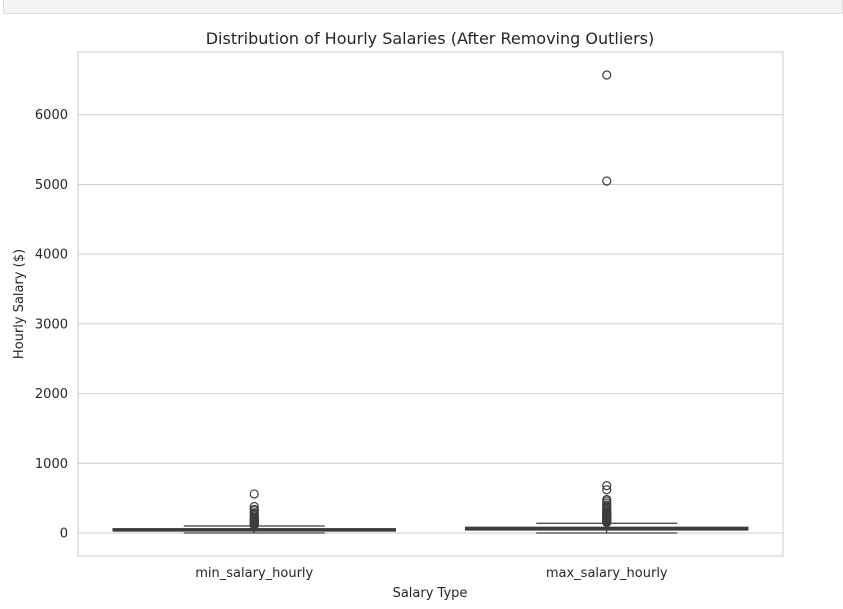  I want to click on y-tick-label: 6000, so click(51, 115).